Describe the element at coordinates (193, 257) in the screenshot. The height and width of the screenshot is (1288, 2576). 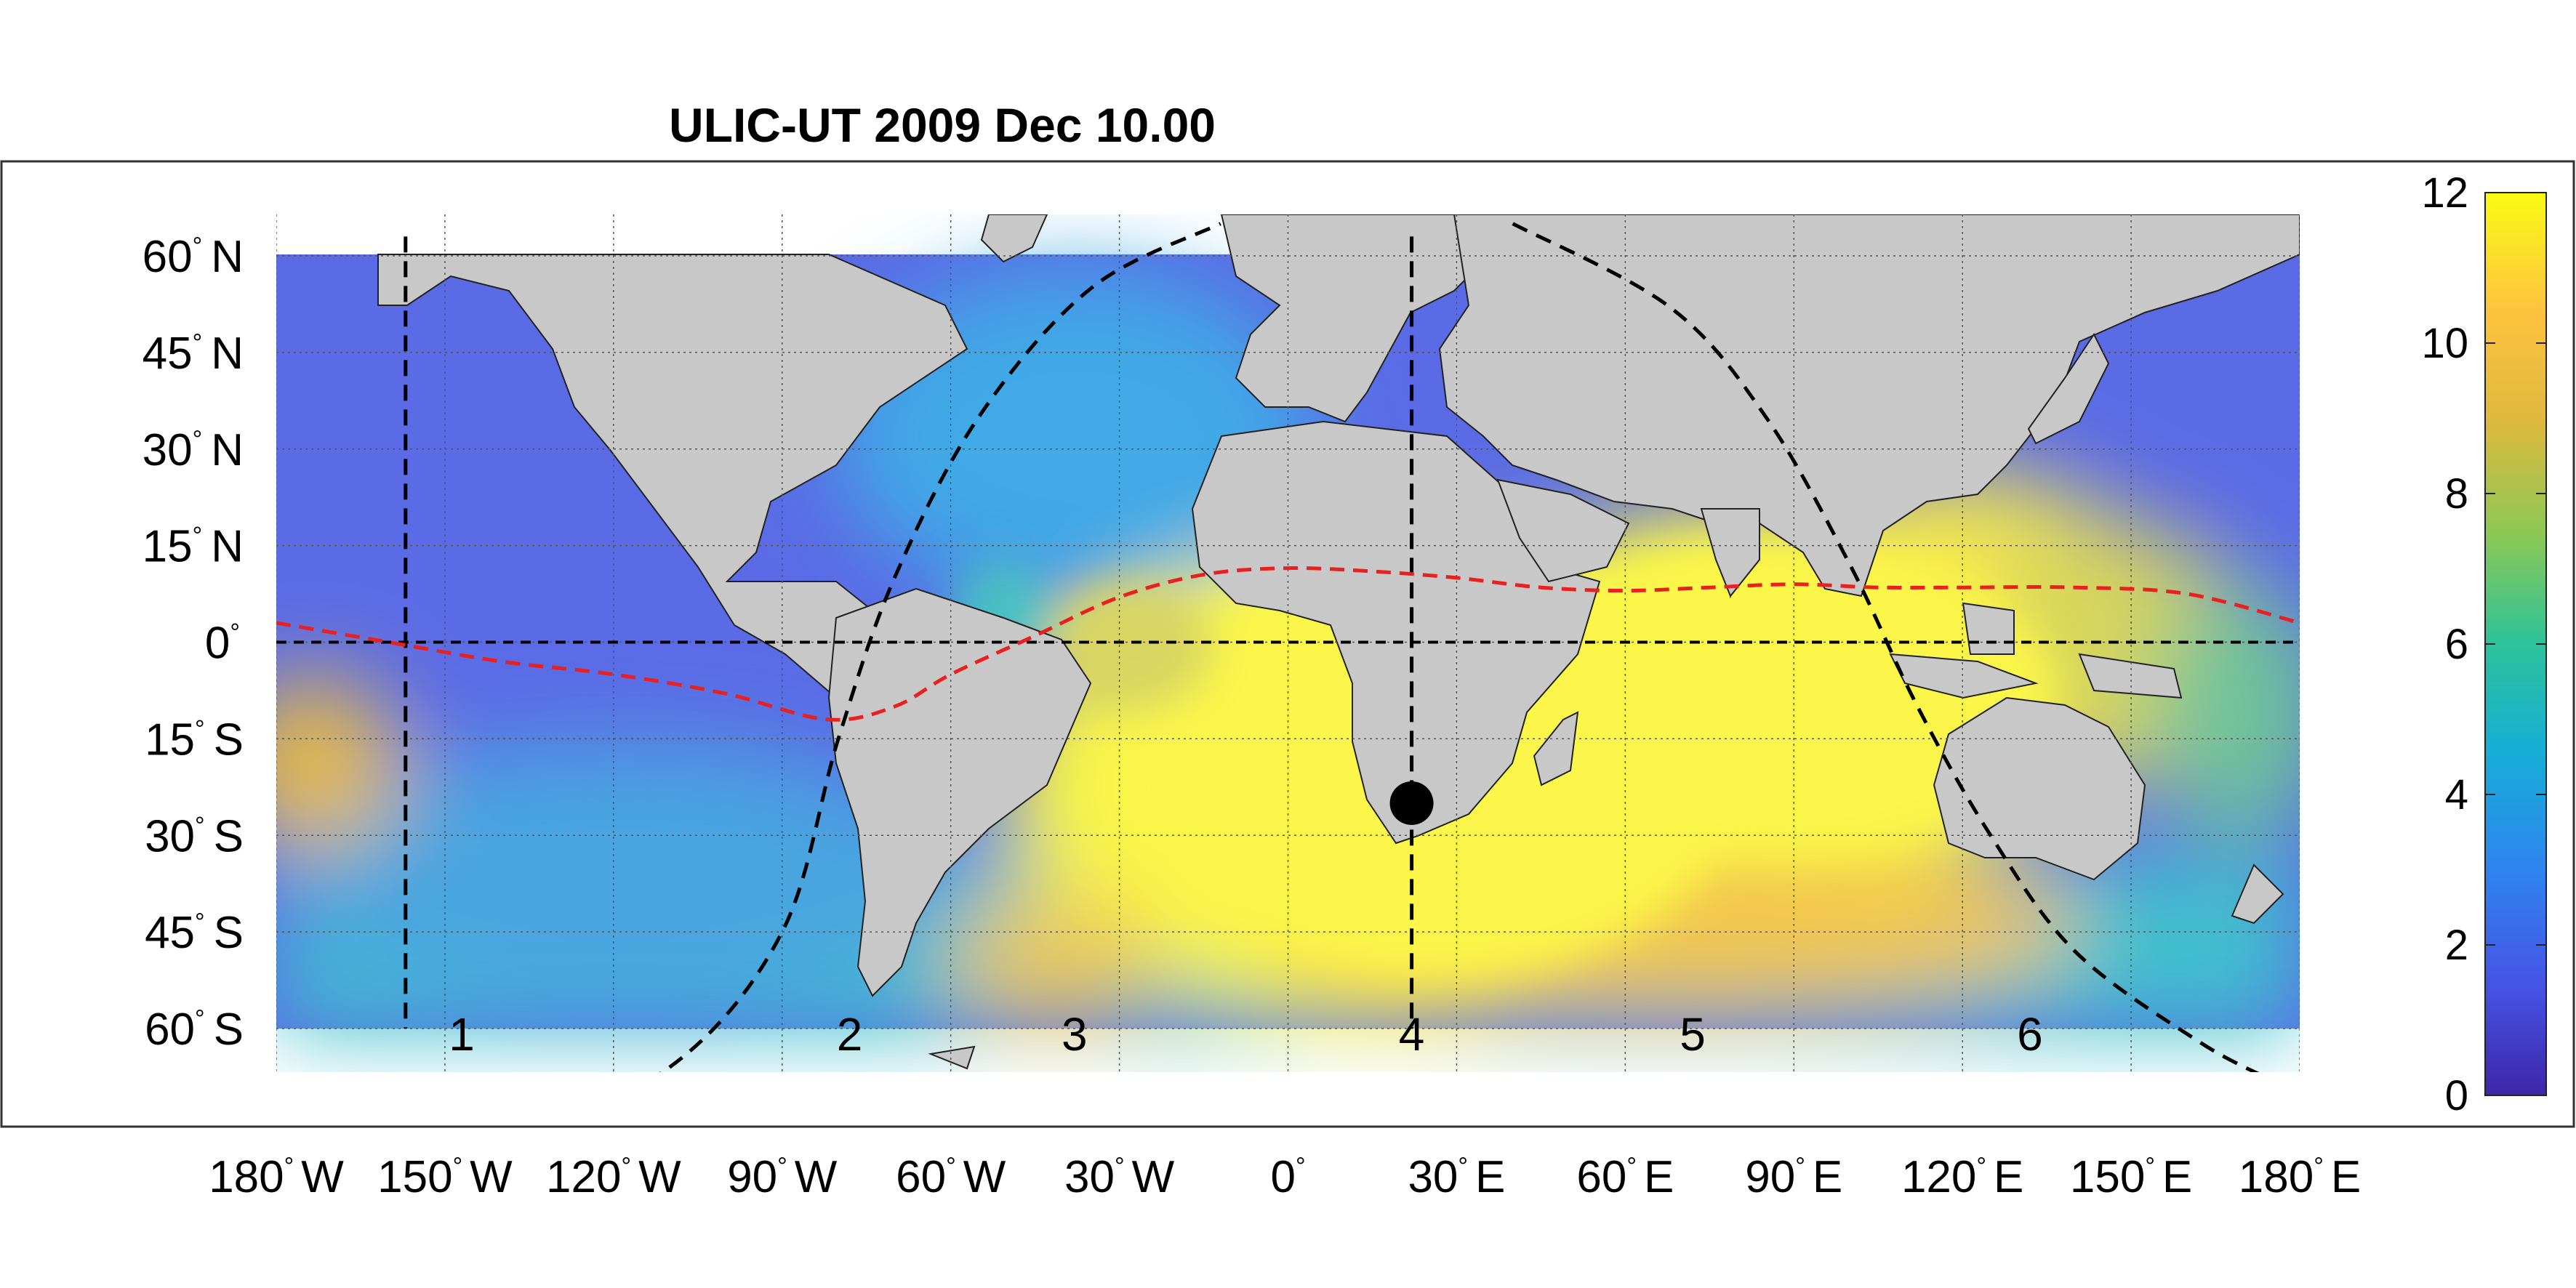
I see `latitude-label: 60° N` at that location.